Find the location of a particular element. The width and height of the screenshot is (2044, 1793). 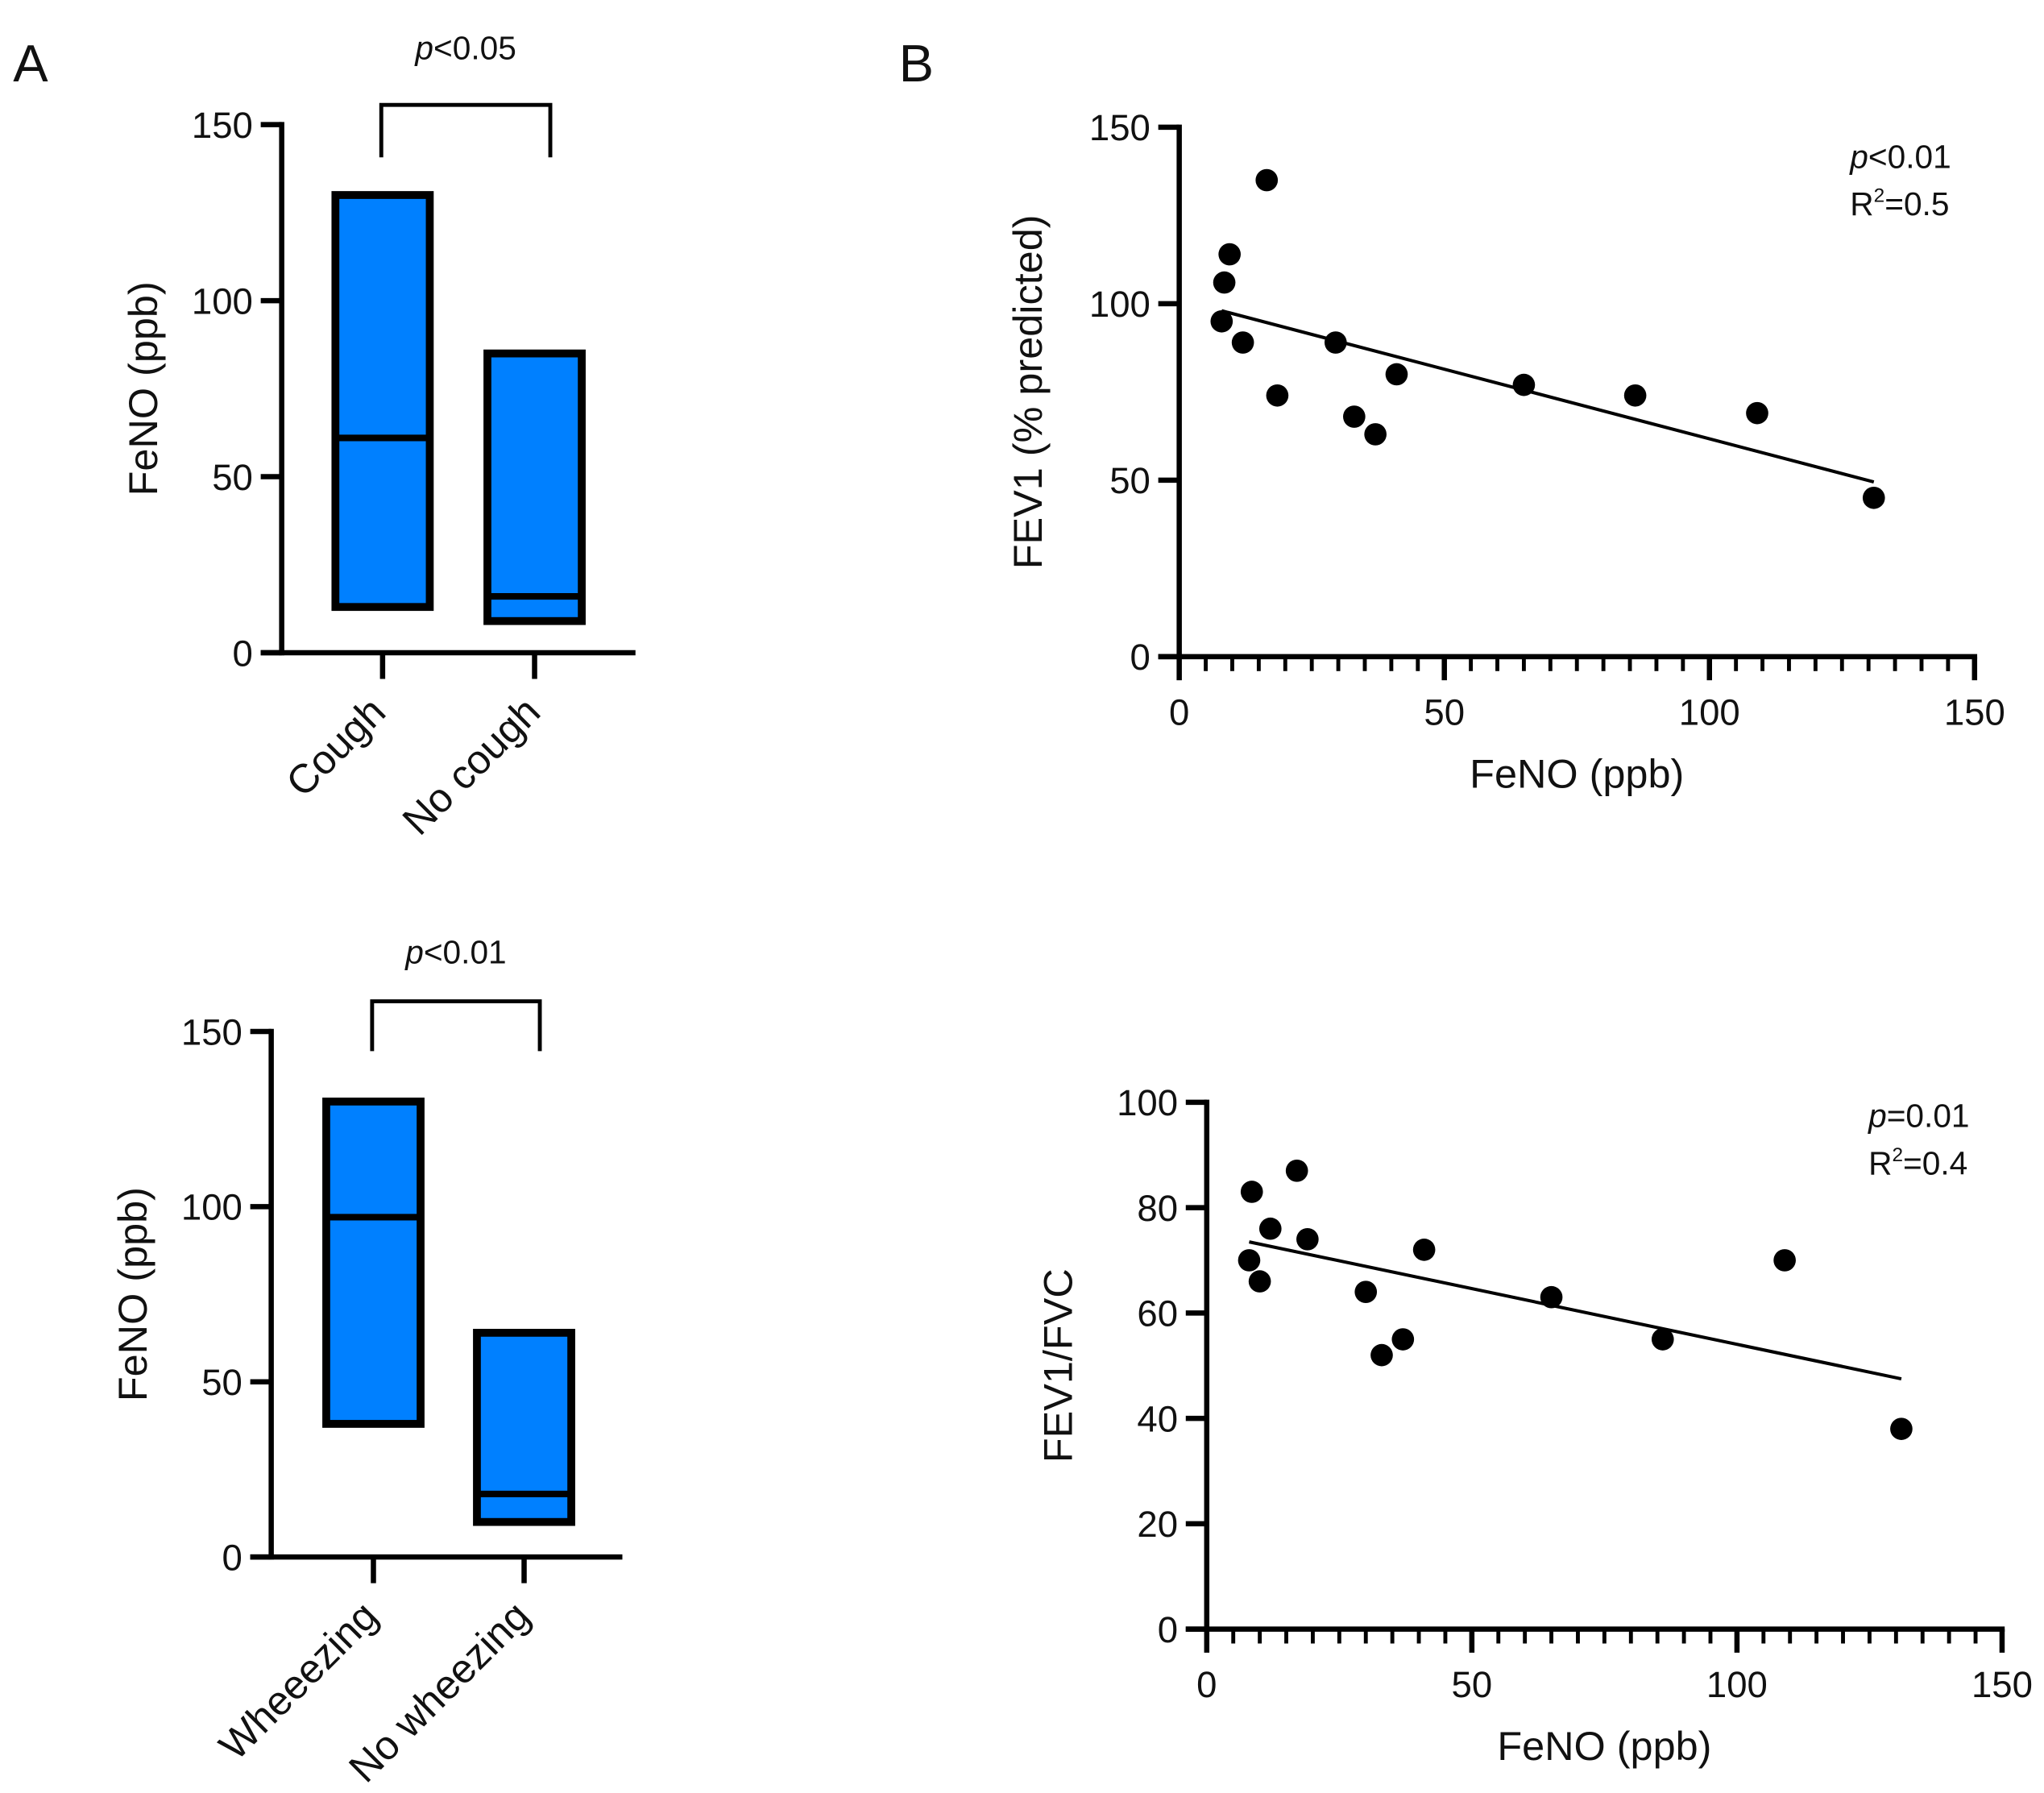

p-value: =0.01 is located at coordinates (1928, 1116).